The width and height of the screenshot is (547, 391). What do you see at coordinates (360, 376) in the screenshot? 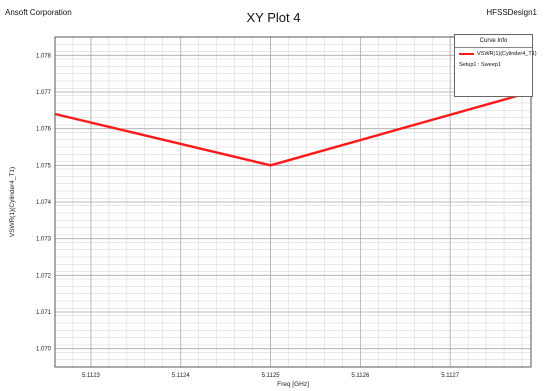
I see `x-tick-label: 5.1126` at bounding box center [360, 376].